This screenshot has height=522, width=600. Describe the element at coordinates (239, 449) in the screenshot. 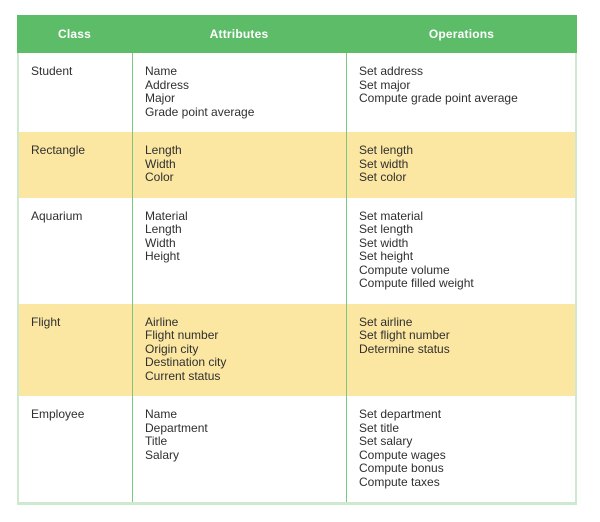

I see `cell-attributes: Name Department Title Salary` at that location.